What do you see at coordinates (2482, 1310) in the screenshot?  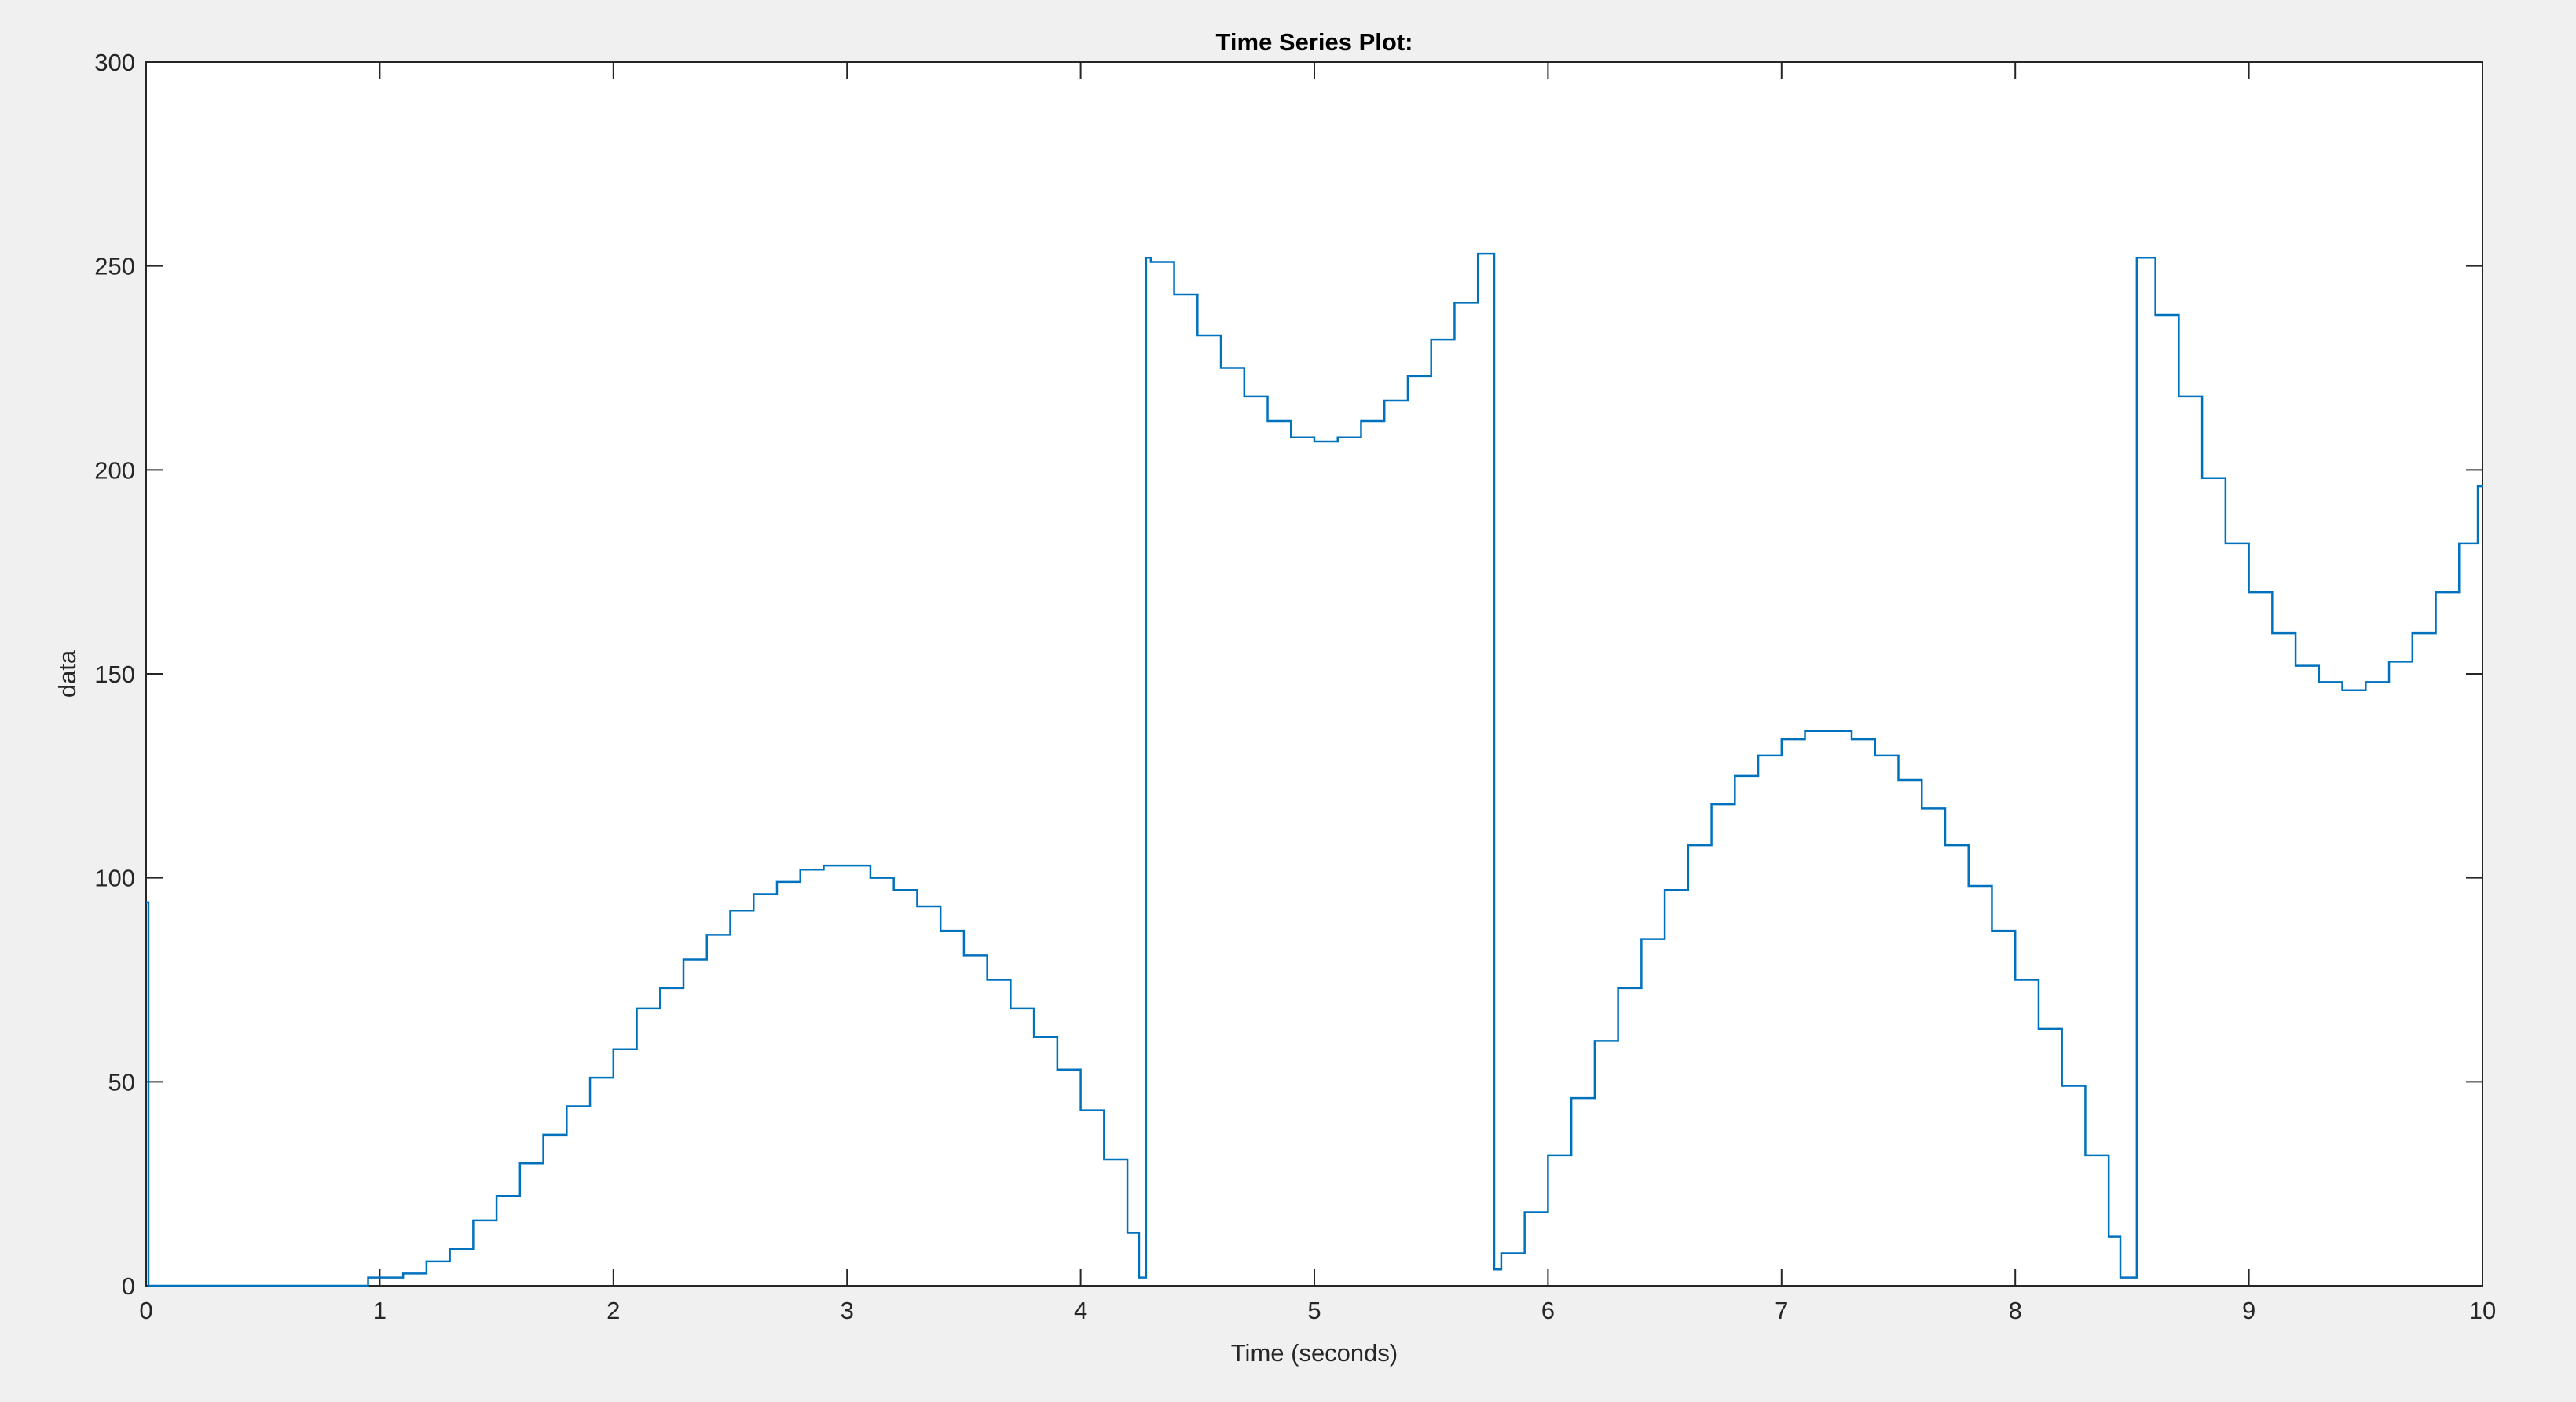 I see `x-tick-label: 10` at bounding box center [2482, 1310].